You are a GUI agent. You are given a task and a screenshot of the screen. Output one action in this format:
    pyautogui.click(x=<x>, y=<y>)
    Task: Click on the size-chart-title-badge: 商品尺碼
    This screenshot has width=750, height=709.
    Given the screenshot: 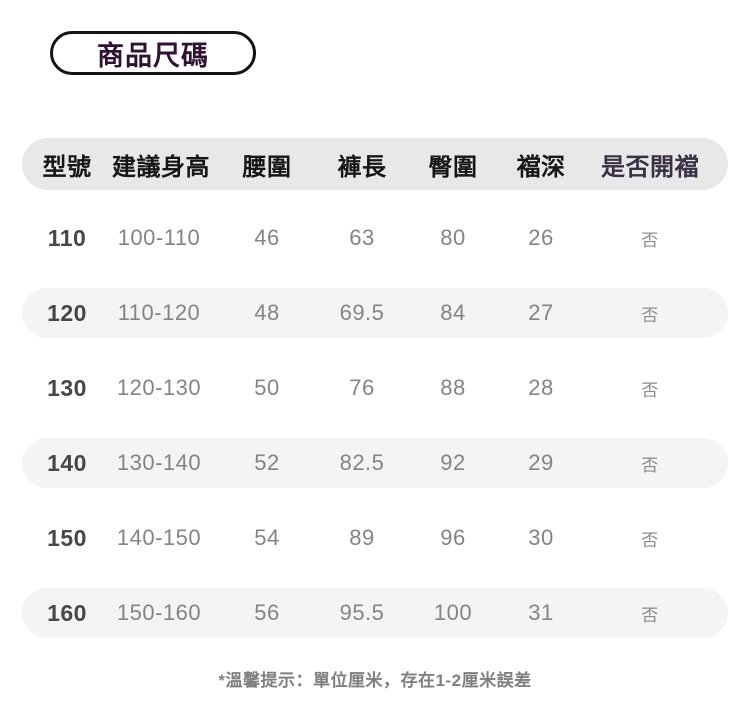 What is the action you would take?
    pyautogui.click(x=153, y=53)
    